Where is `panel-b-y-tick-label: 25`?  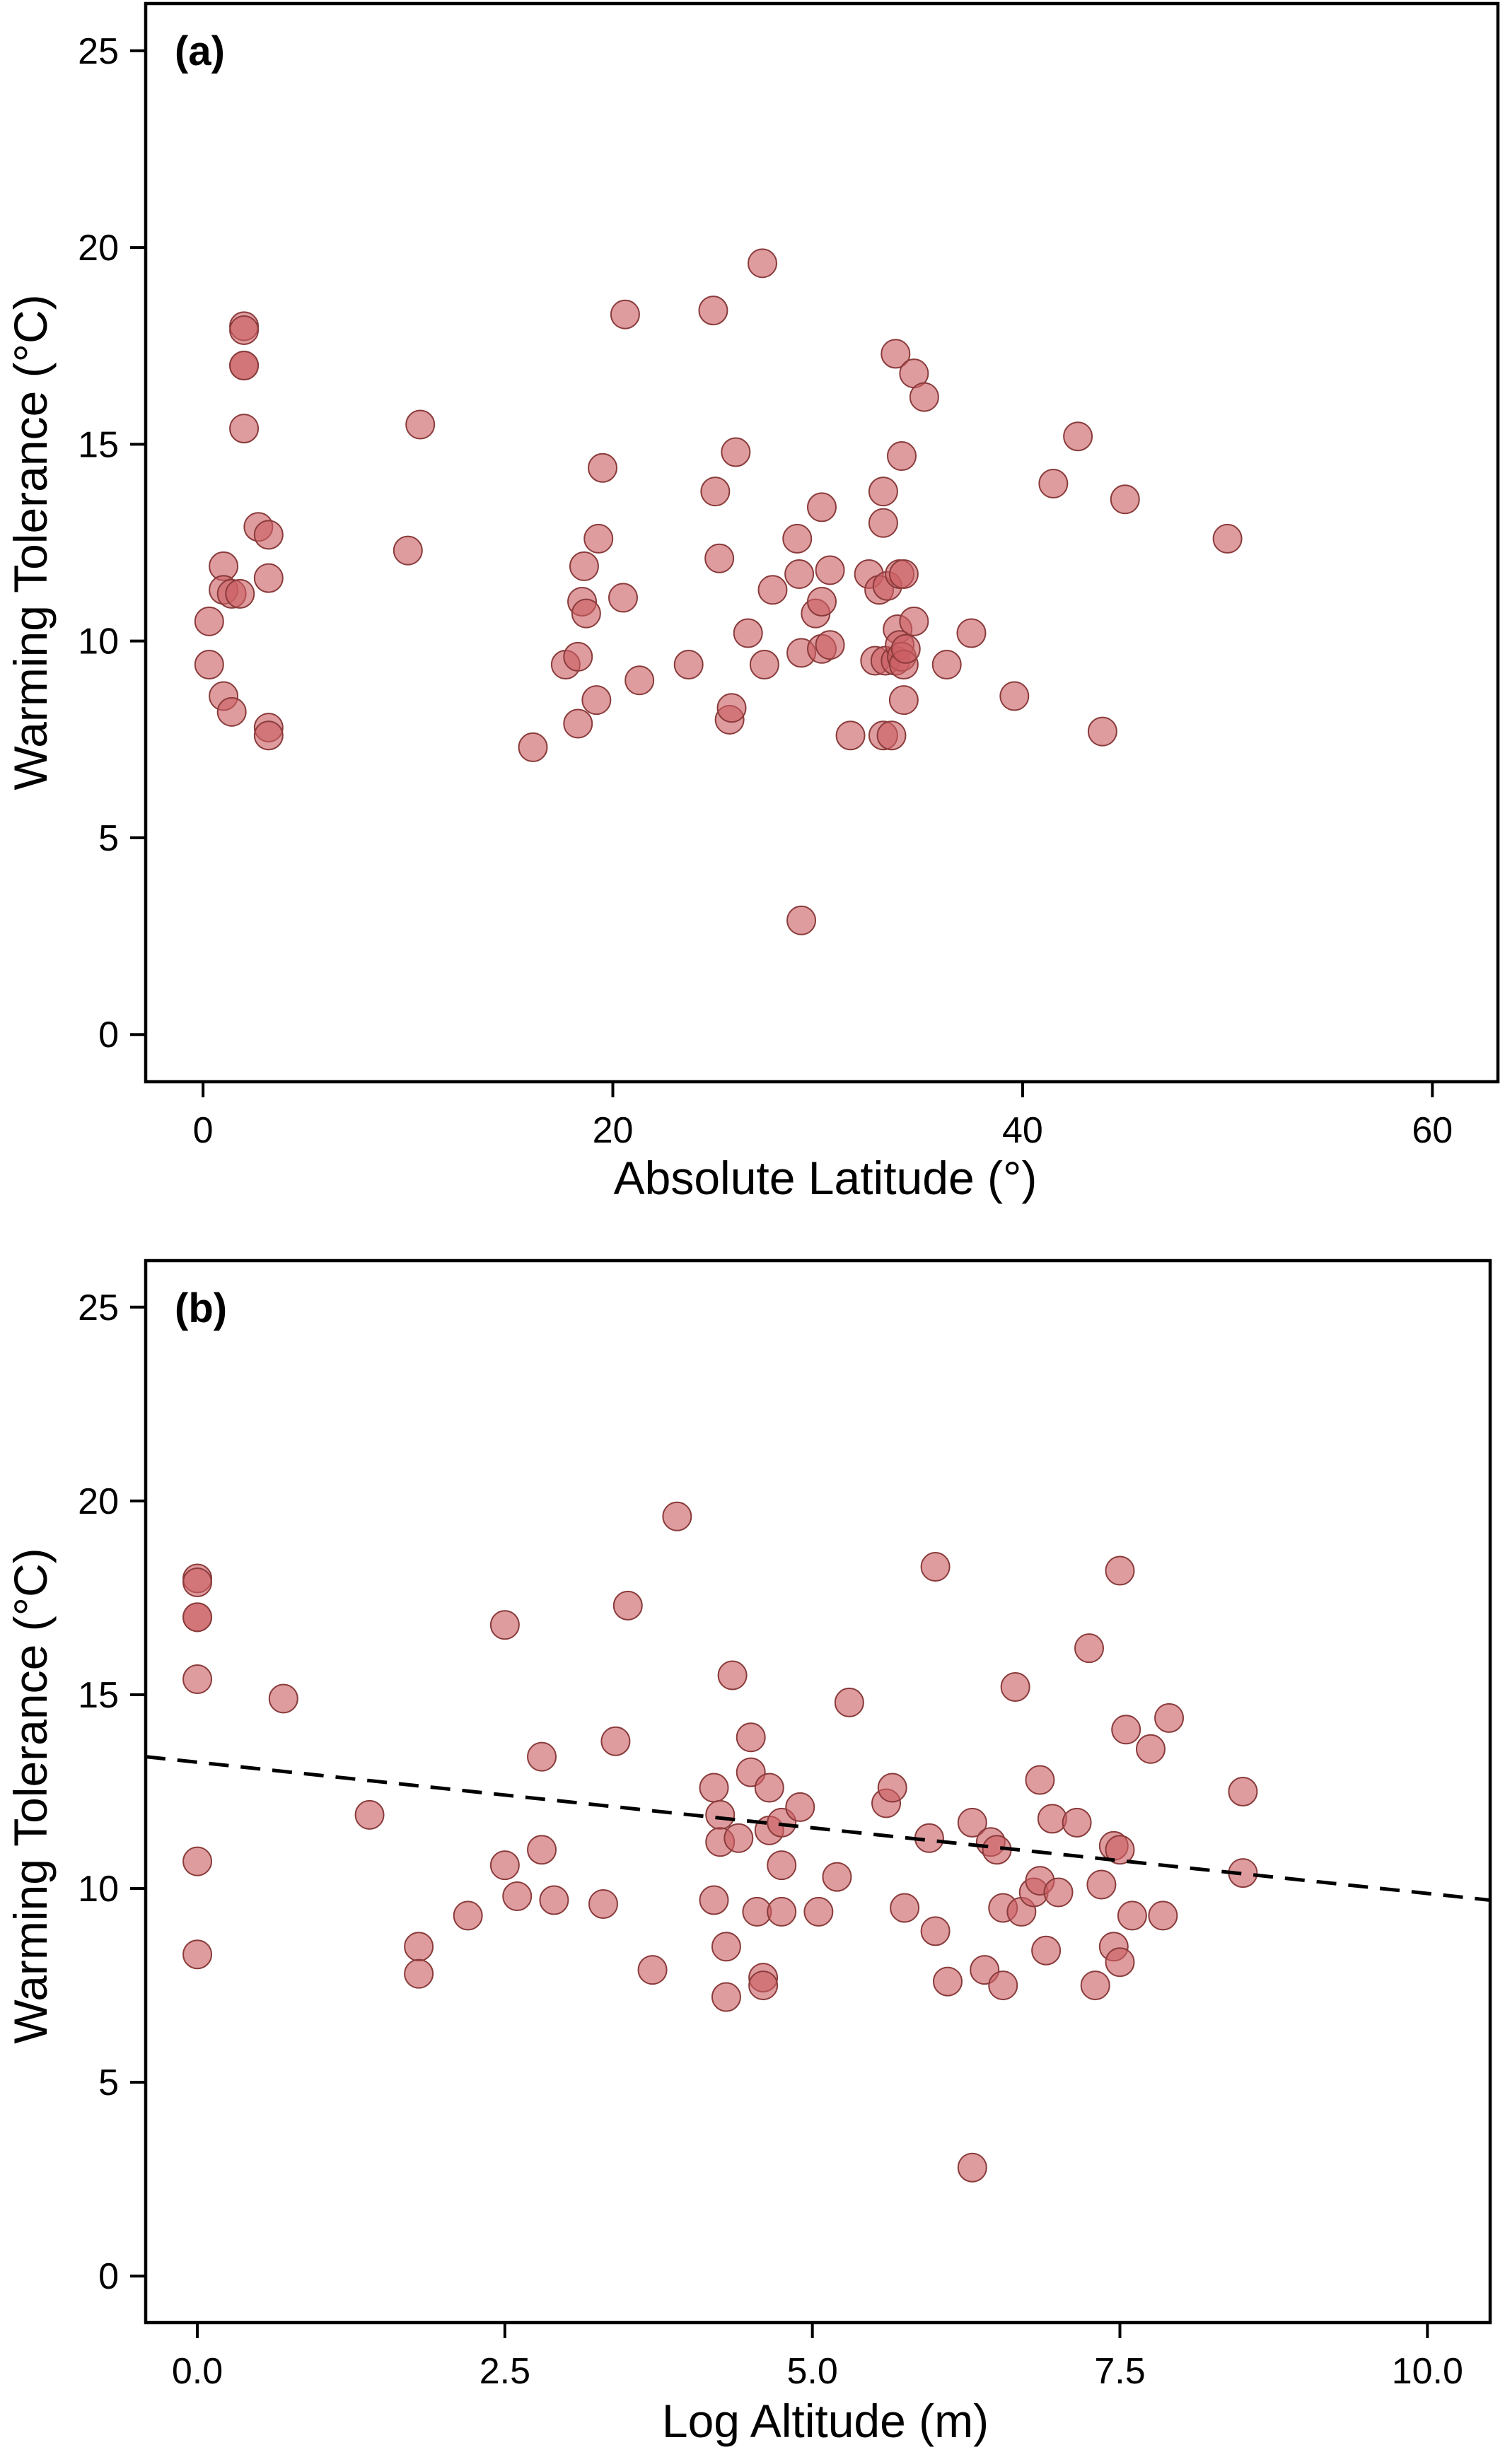 panel-b-y-tick-label: 25 is located at coordinates (99, 1308).